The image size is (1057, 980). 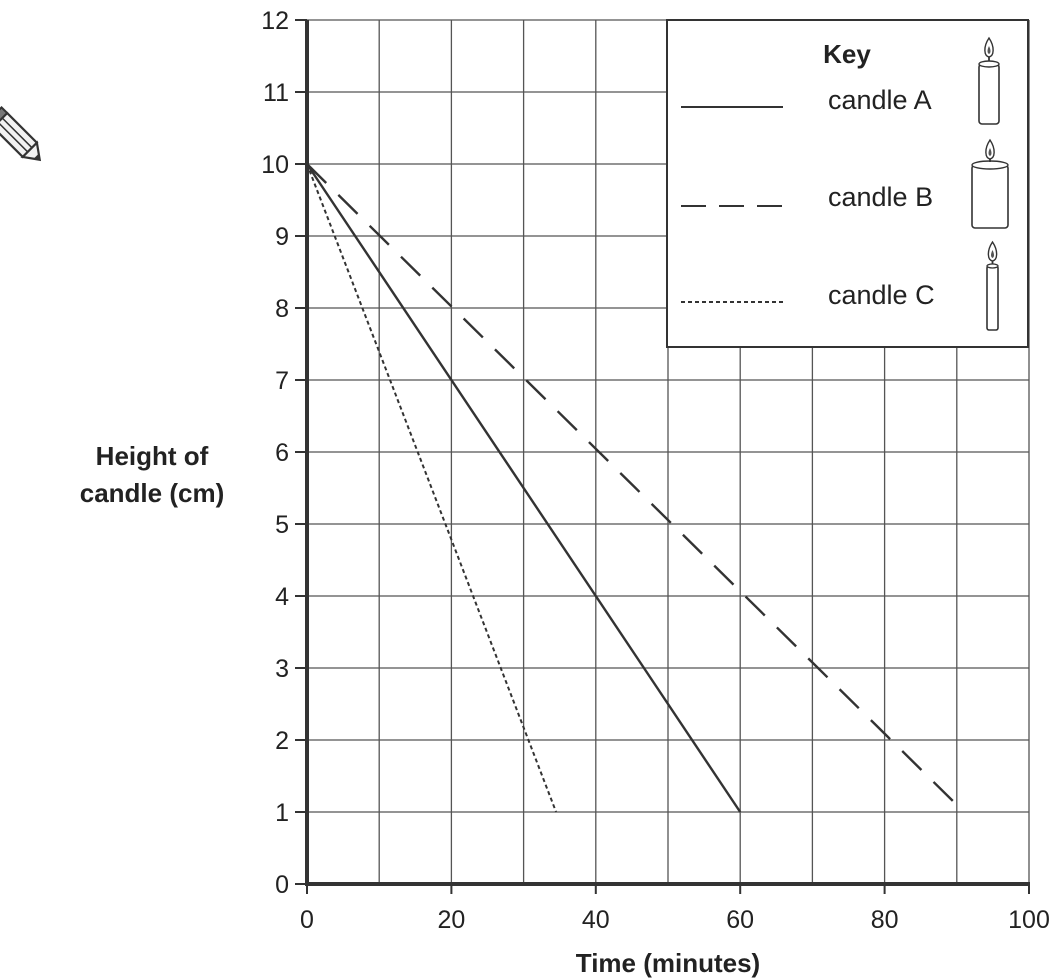 I want to click on y-tick-label: 1, so click(x=282, y=813).